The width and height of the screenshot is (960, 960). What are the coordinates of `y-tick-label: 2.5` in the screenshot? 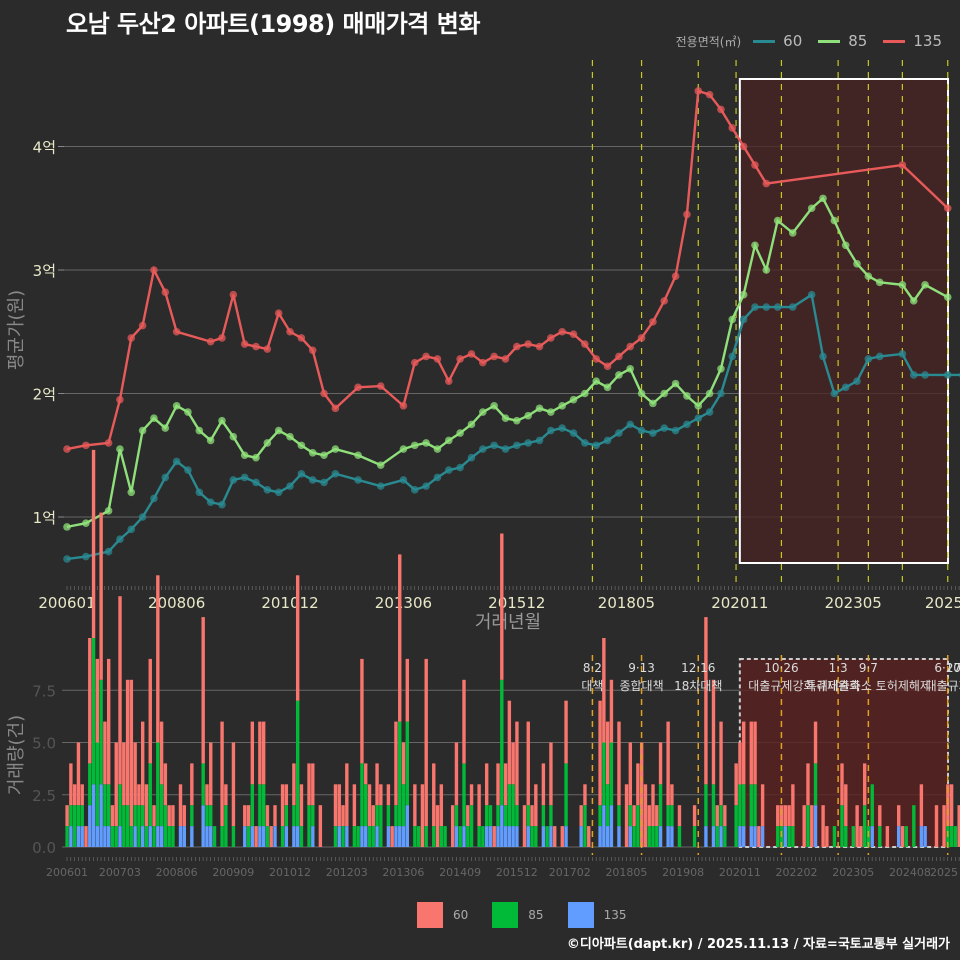 It's located at (44, 796).